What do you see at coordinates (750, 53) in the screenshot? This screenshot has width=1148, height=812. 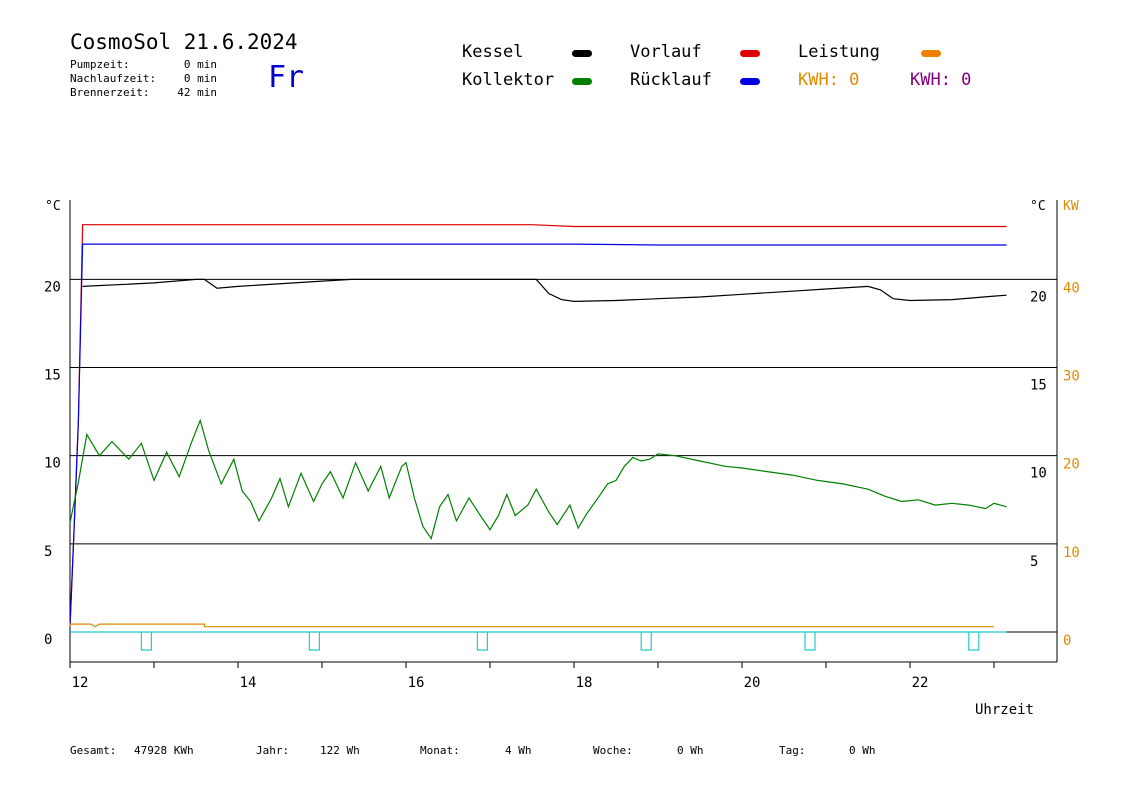 I see `legend-vorlauf-swatch` at bounding box center [750, 53].